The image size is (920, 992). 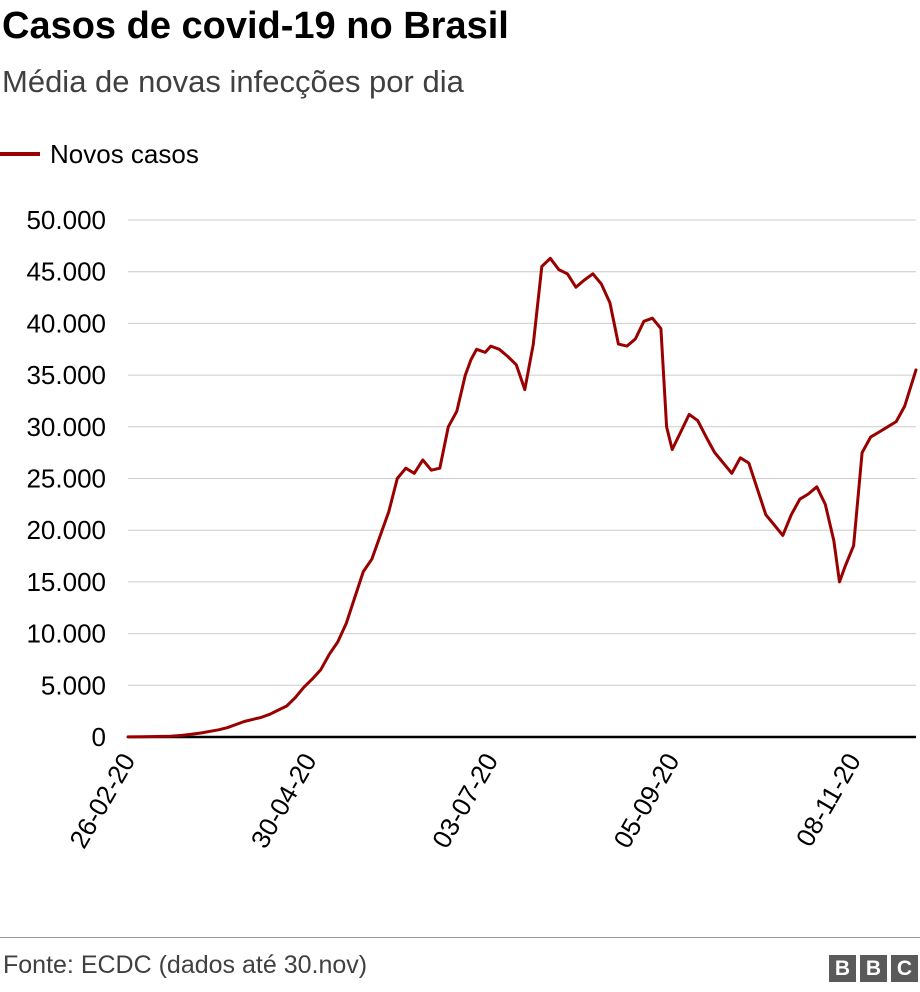 What do you see at coordinates (828, 799) in the screenshot?
I see `x-tick-label: 08-11-20` at bounding box center [828, 799].